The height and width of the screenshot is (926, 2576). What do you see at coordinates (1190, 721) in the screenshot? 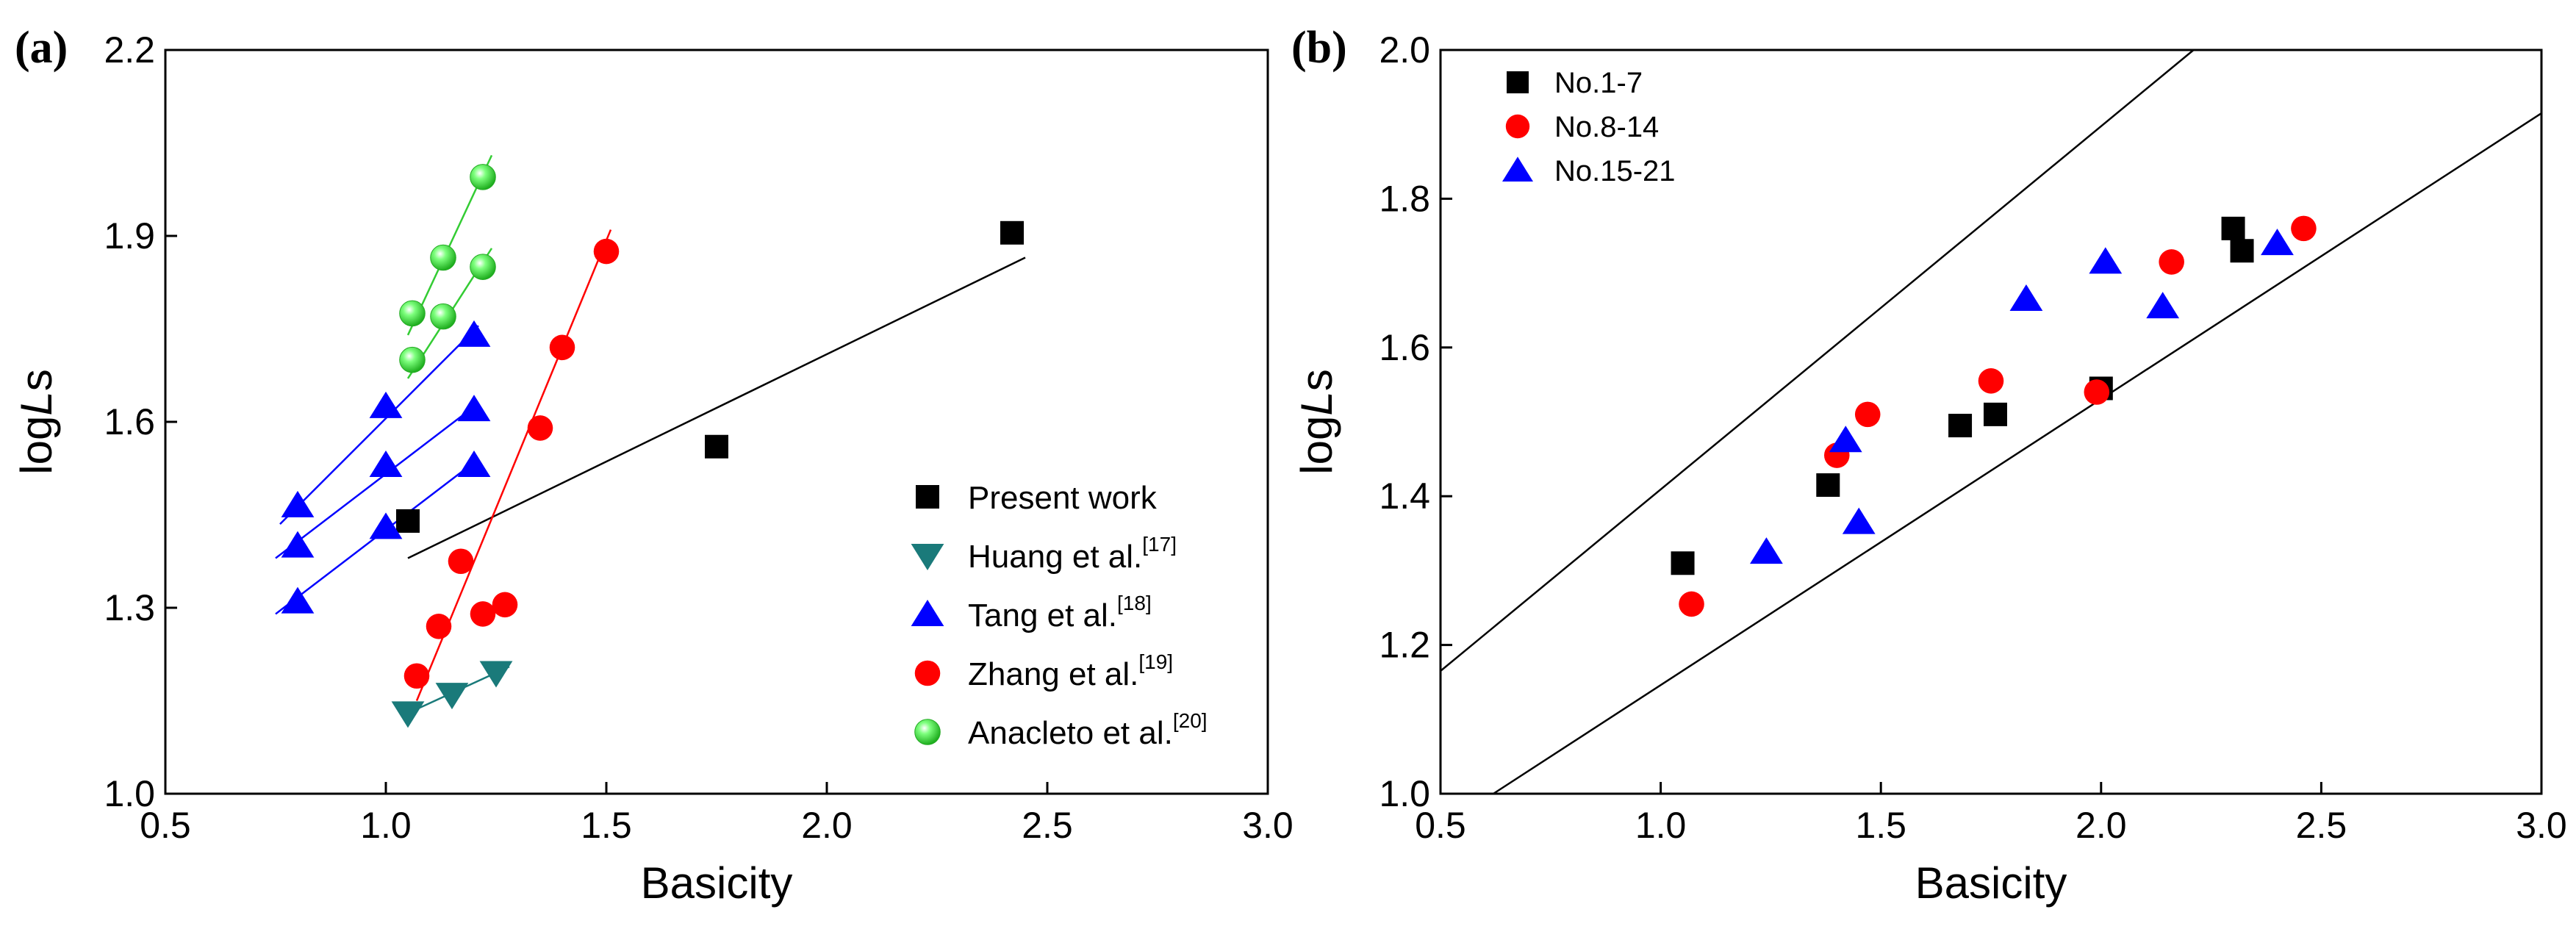
I see `legend-ref-anacleto-et-al: [20]` at bounding box center [1190, 721].